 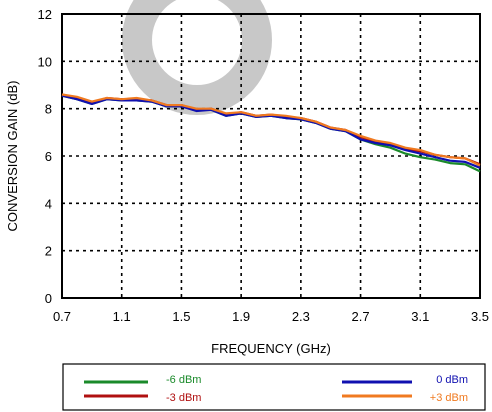 I want to click on y-tick-label: 4, so click(x=48, y=203).